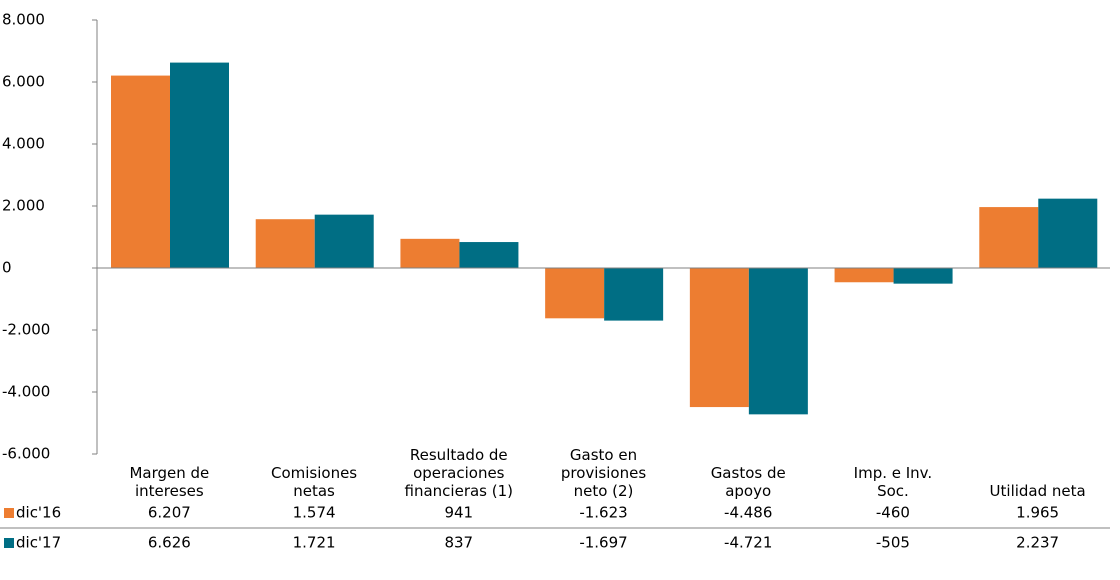  Describe the element at coordinates (1037, 491) in the screenshot. I see `x-tick-label: Utilidad neta` at that location.